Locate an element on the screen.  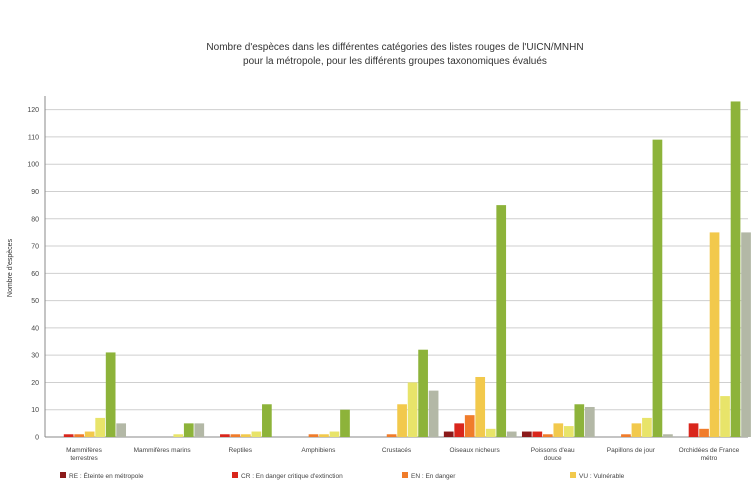
y-tick-label: 80 is located at coordinates (35, 219).